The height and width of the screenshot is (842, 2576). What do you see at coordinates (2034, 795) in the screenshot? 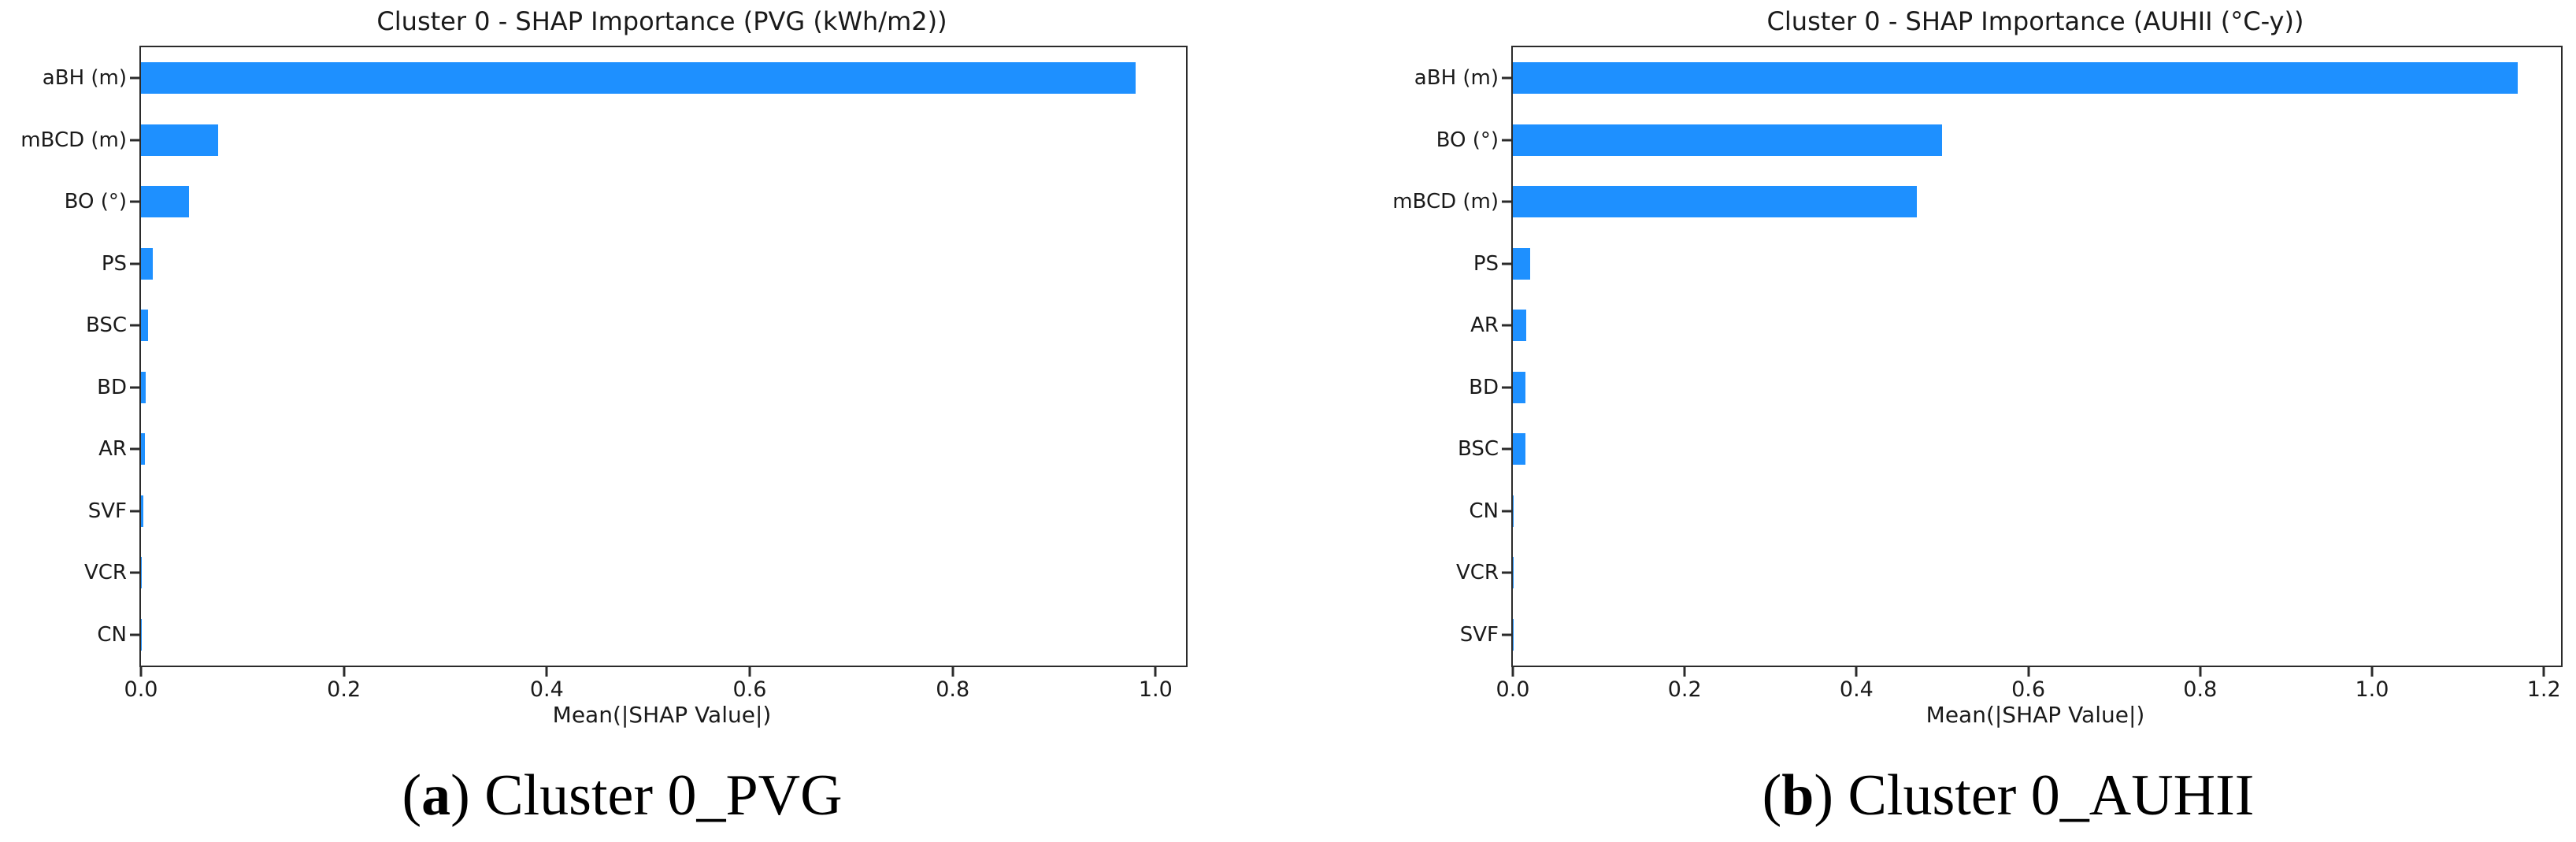
I see `caption-text-b: ) Cluster 0_AUHII` at bounding box center [2034, 795].